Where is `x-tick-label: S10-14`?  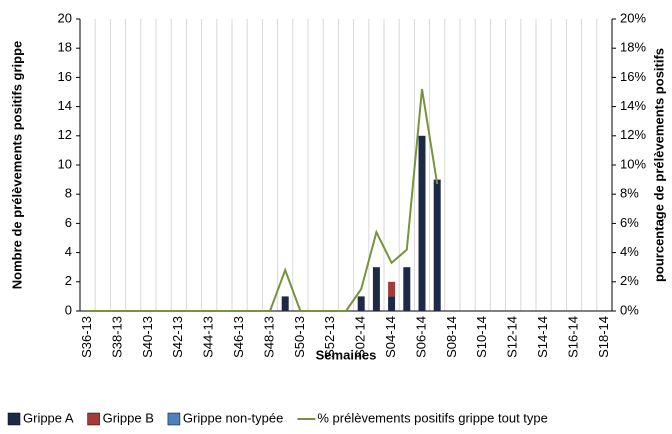
x-tick-label: S10-14 is located at coordinates (481, 337).